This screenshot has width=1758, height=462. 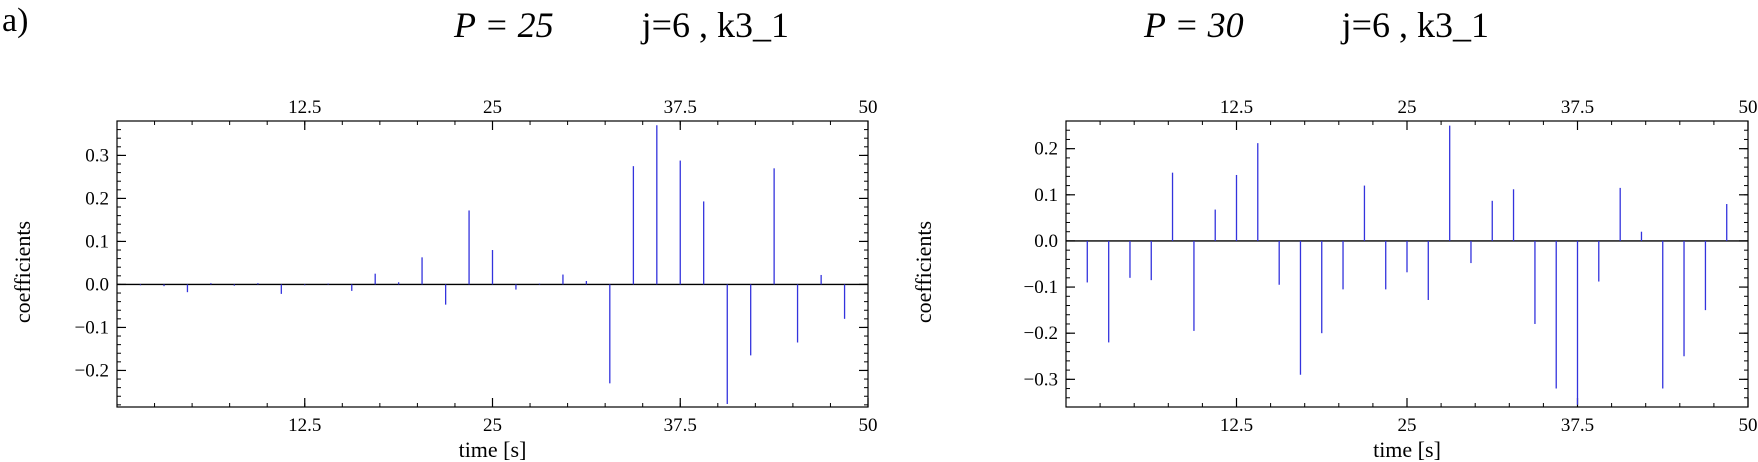 I want to click on chart-2-title-j: j=6 , k3_1, so click(x=1415, y=25).